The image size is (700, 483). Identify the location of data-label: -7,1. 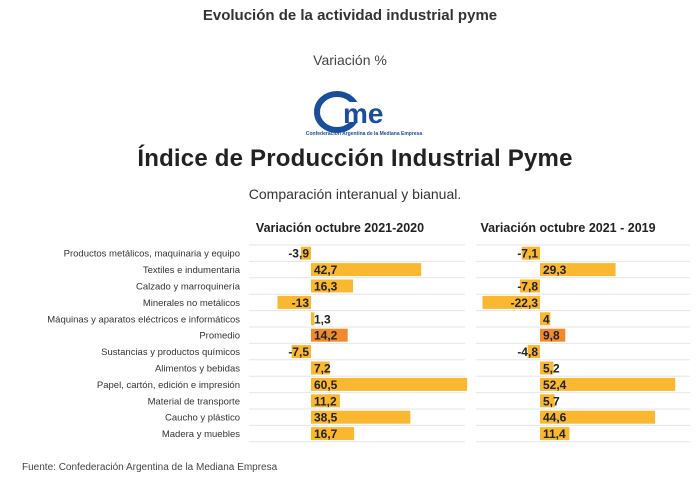
(527, 254).